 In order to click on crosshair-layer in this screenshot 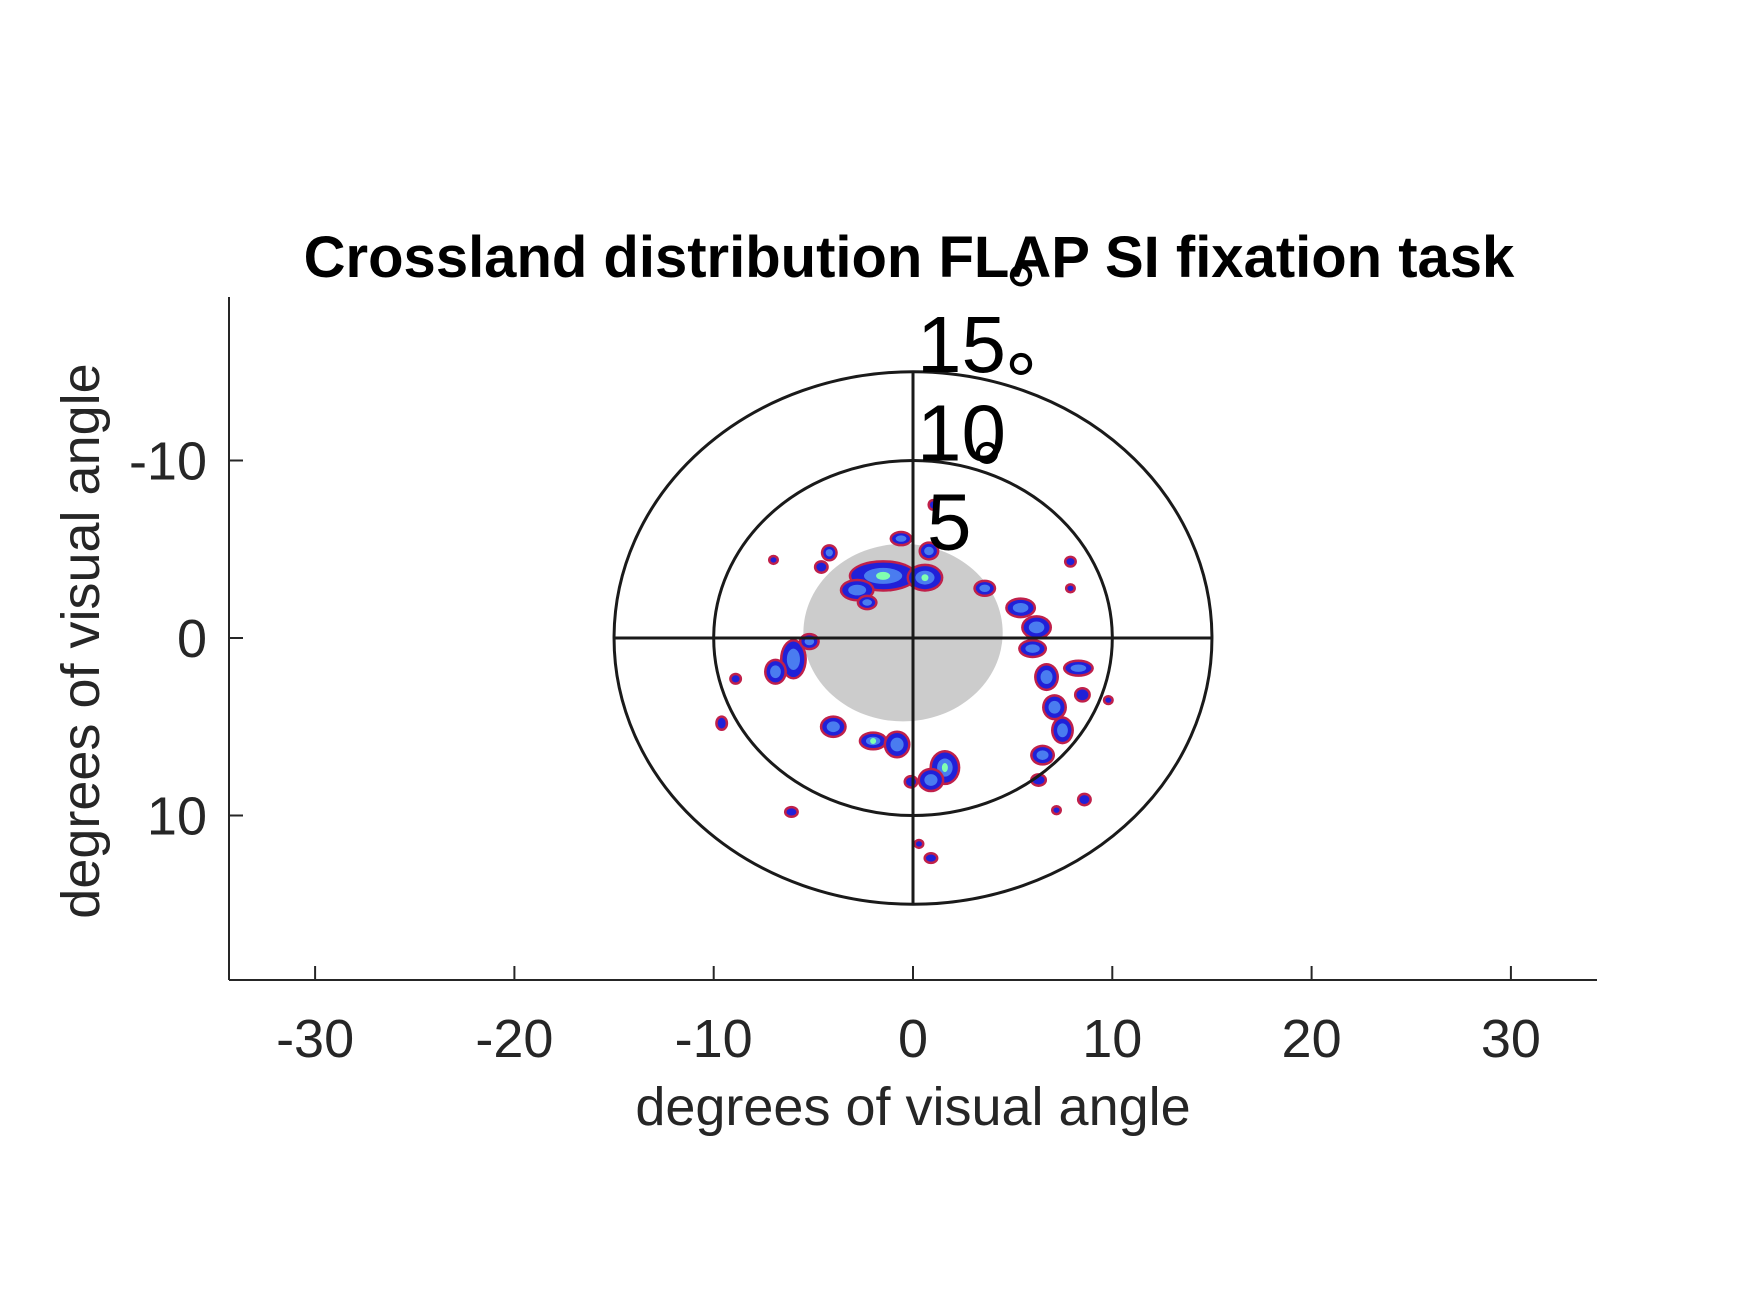, I will do `click(913, 638)`.